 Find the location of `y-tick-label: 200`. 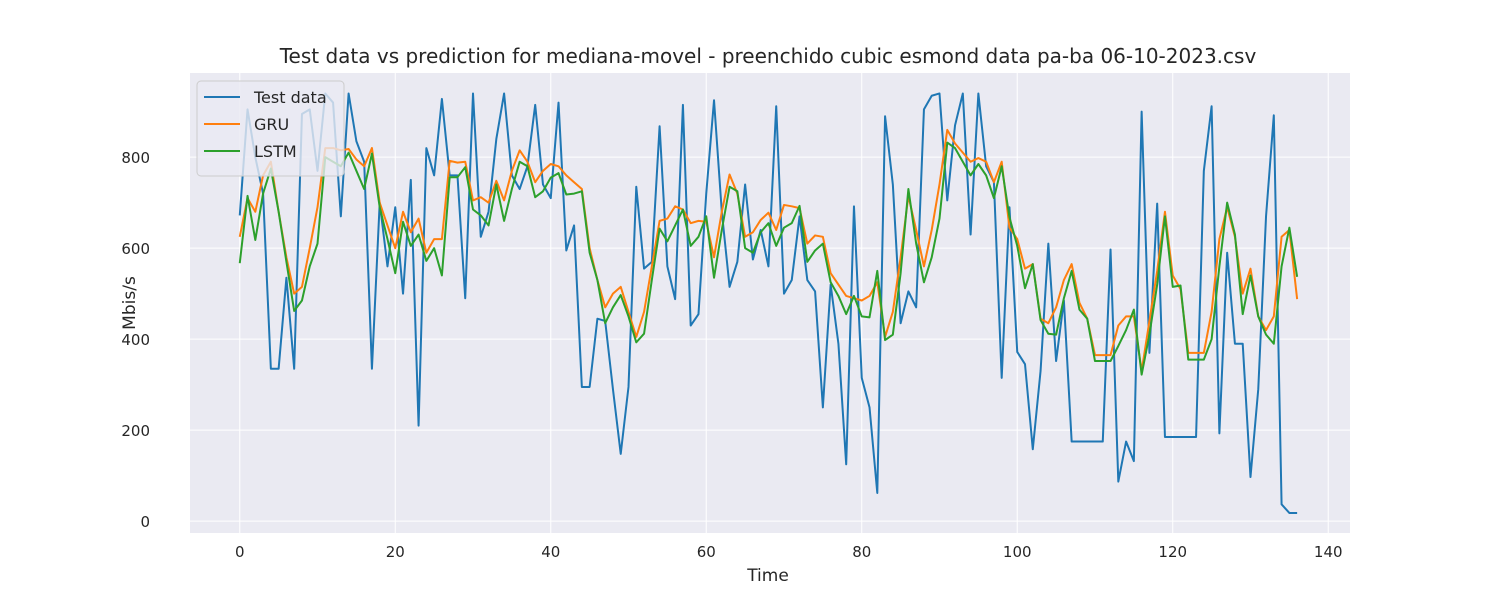

y-tick-label: 200 is located at coordinates (135, 431).